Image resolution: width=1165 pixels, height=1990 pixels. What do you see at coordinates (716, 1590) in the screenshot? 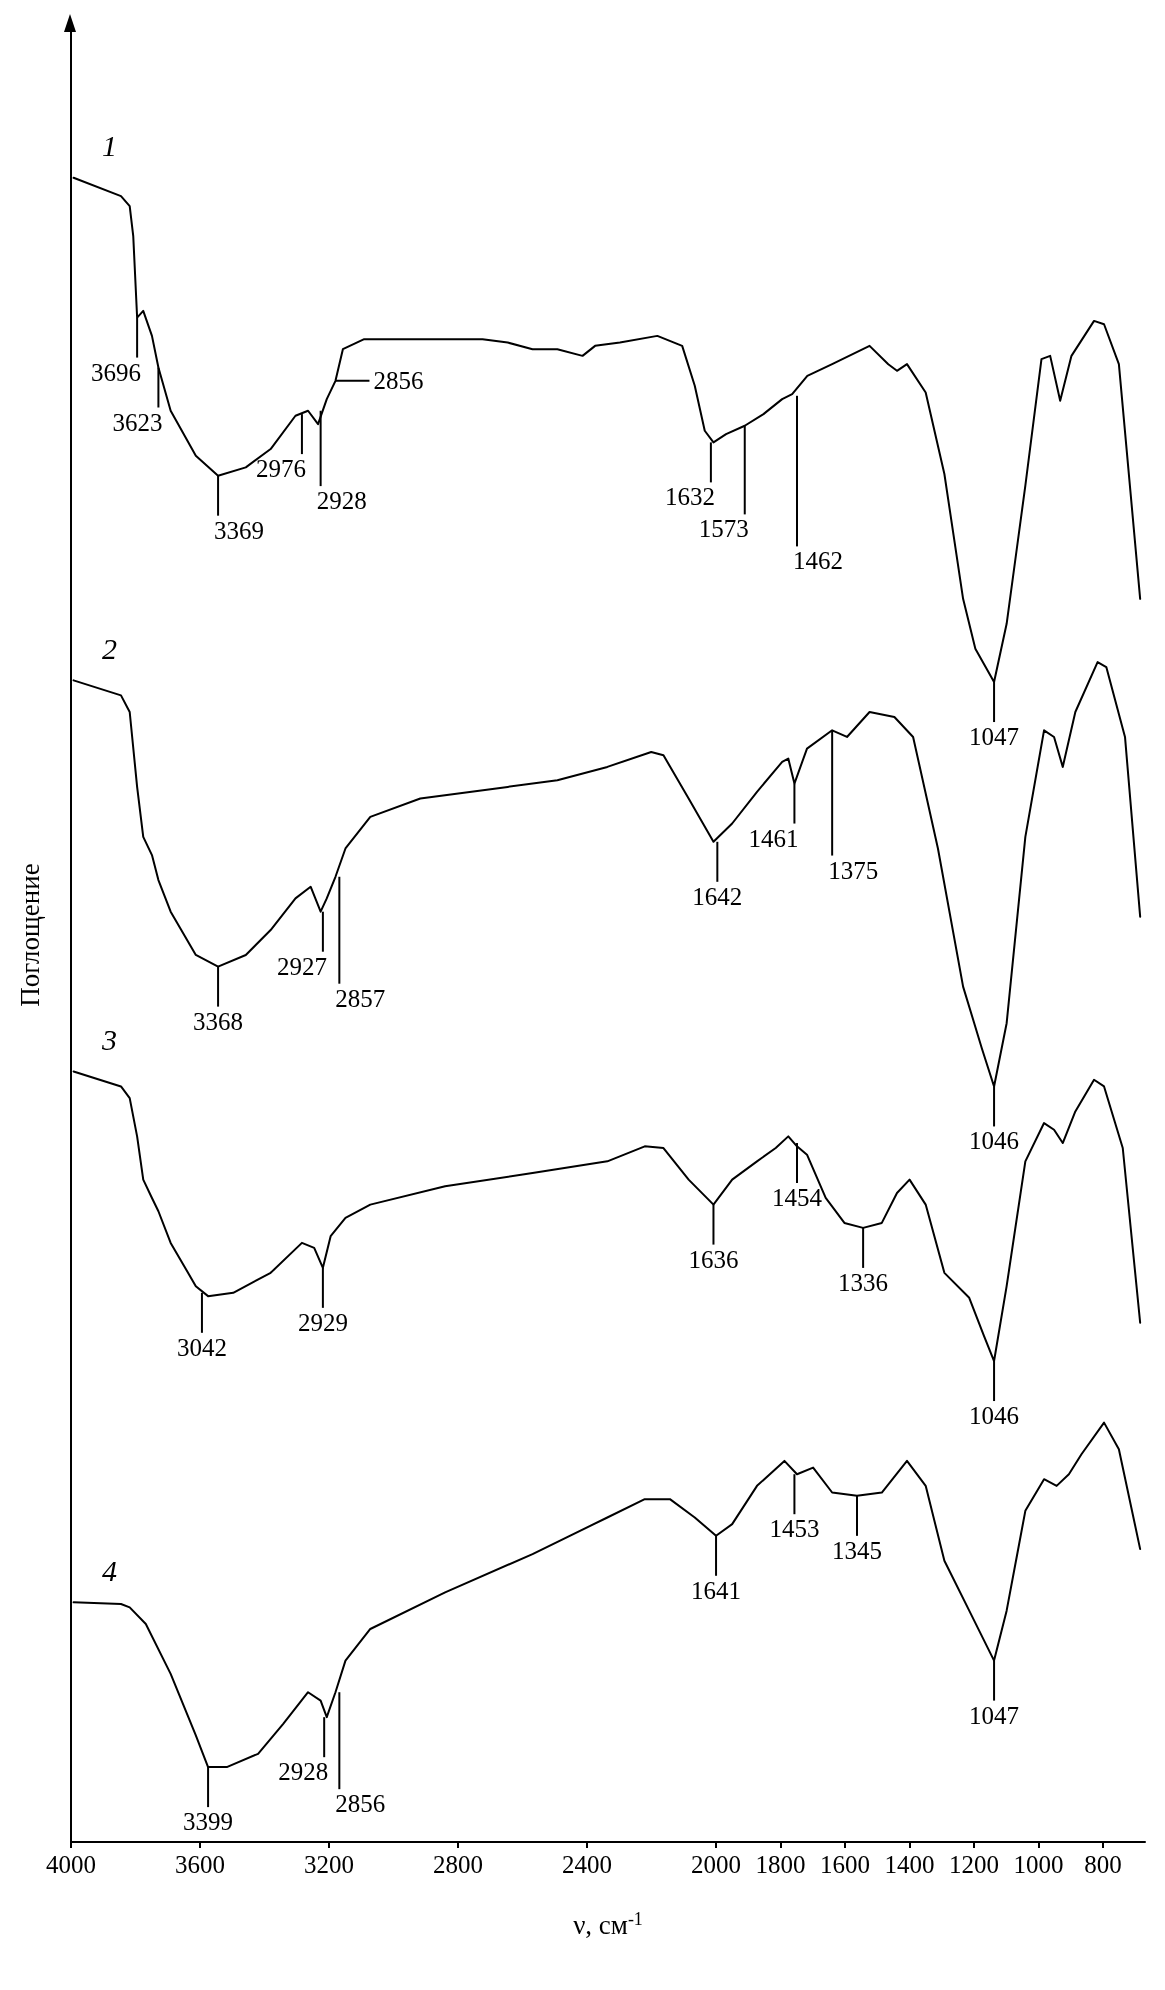
I see `annotation: 1641` at bounding box center [716, 1590].